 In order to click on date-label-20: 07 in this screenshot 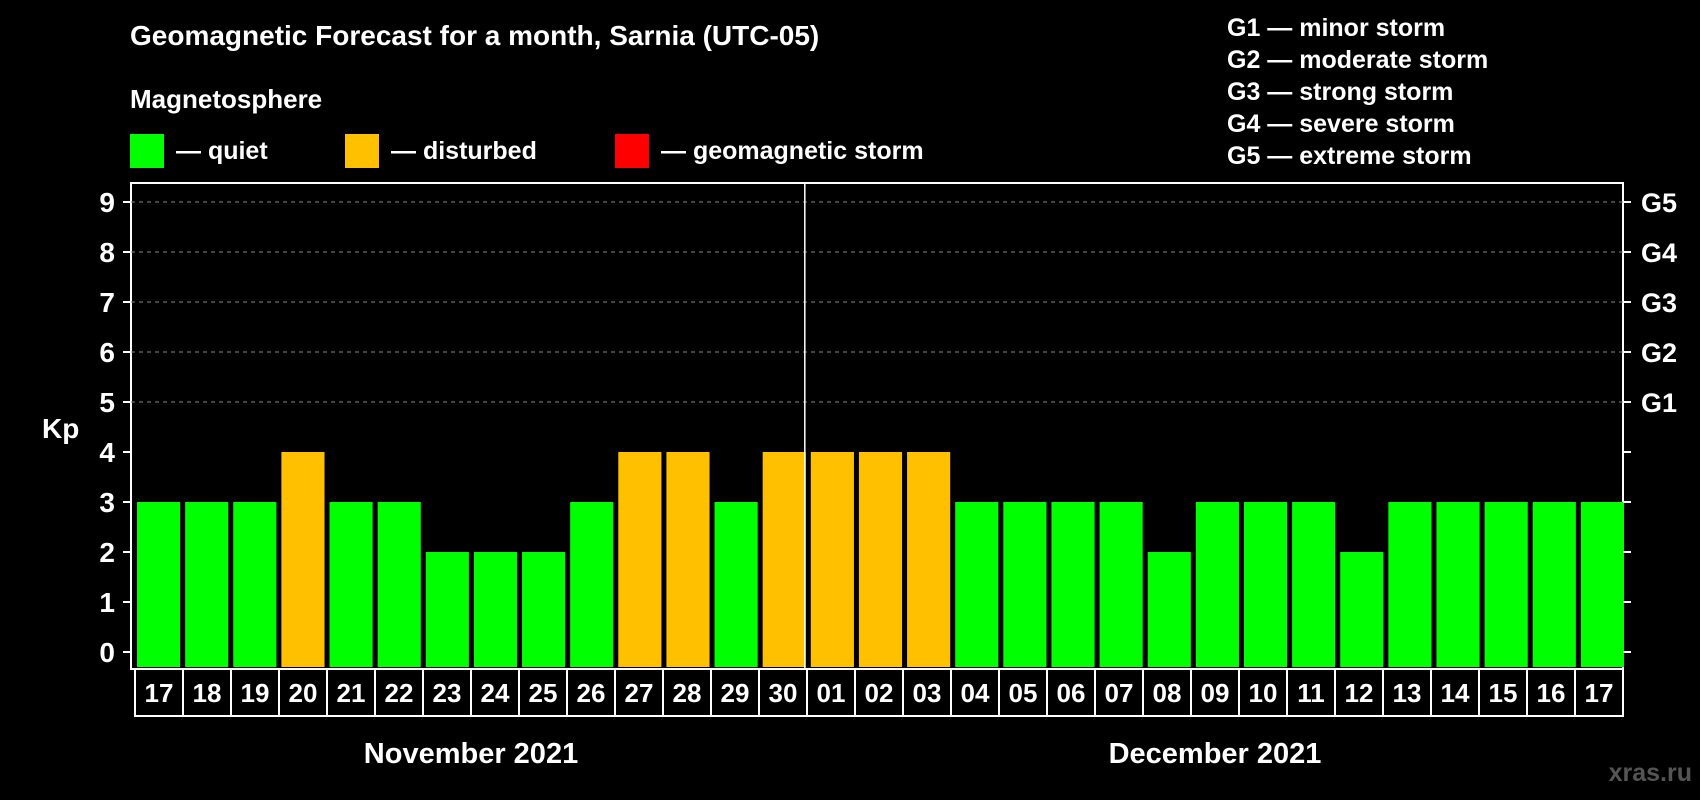, I will do `click(1119, 693)`.